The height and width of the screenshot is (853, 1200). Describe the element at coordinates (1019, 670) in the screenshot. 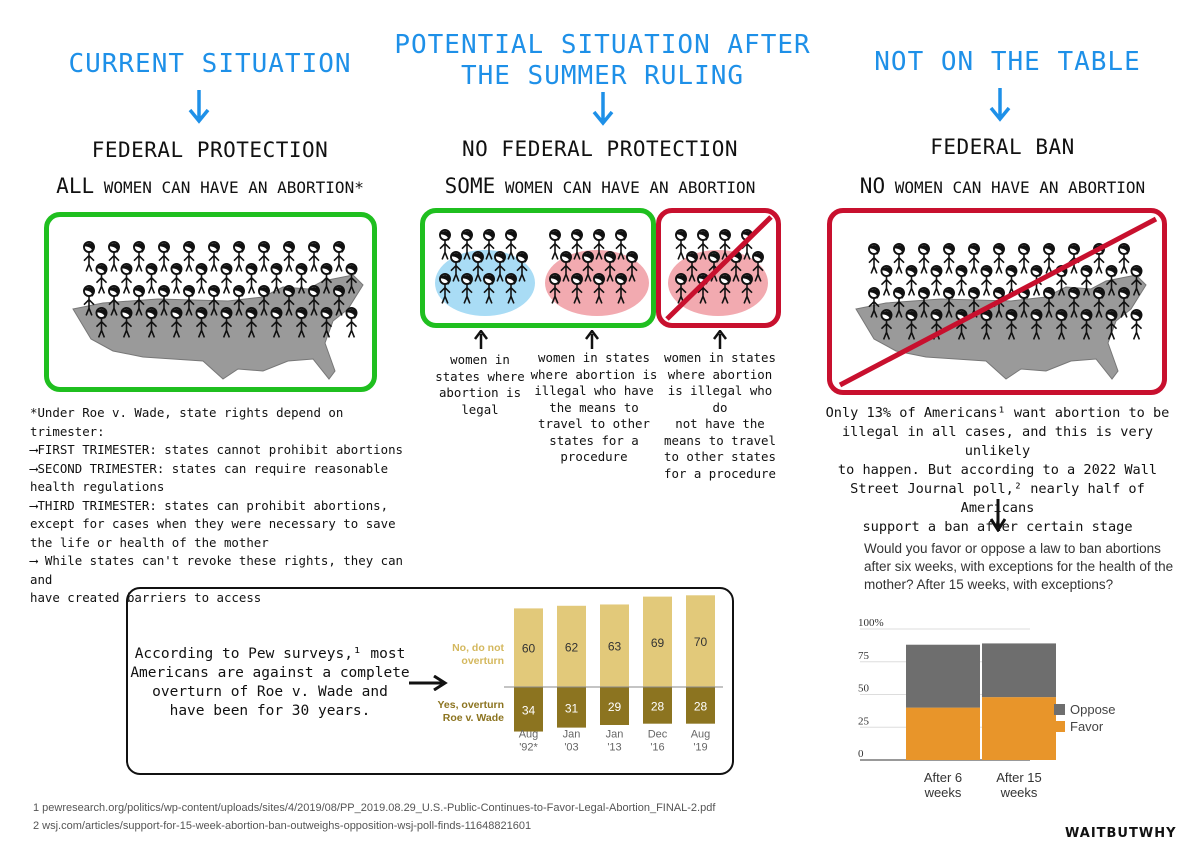

I see `wsj-bar-oppose` at that location.